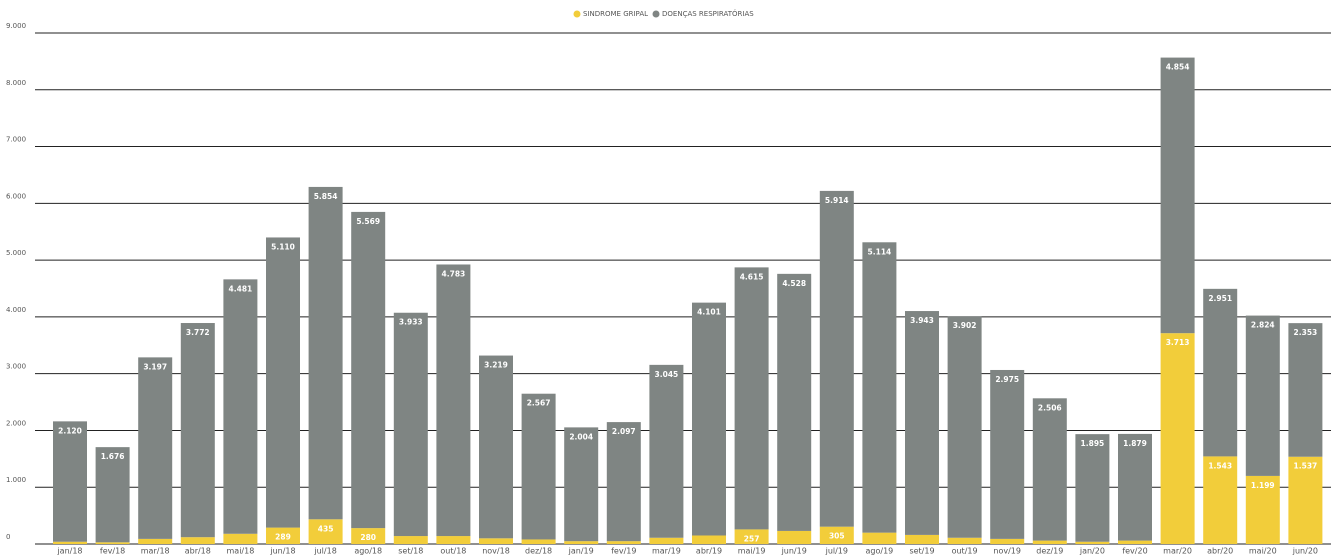  What do you see at coordinates (198, 332) in the screenshot?
I see `data-label: 3.772` at bounding box center [198, 332].